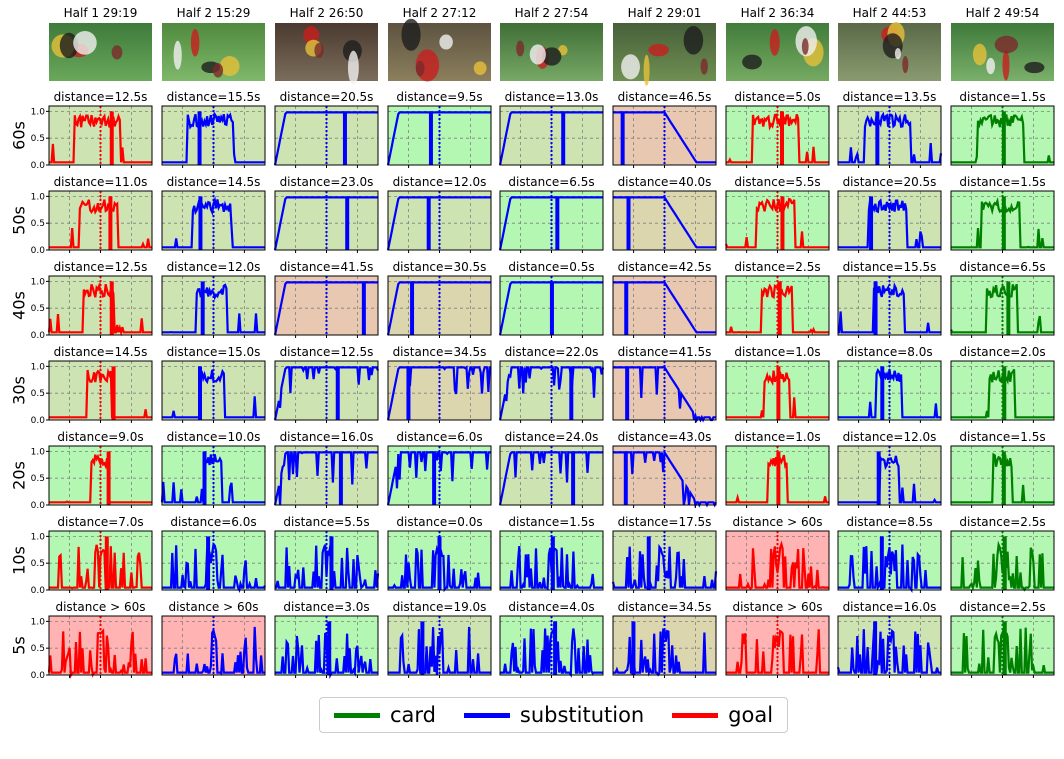 The width and height of the screenshot is (1064, 759). What do you see at coordinates (92, 640) in the screenshot?
I see `subplot: distance > 60s 0.0 0.5 1.0` at bounding box center [92, 640].